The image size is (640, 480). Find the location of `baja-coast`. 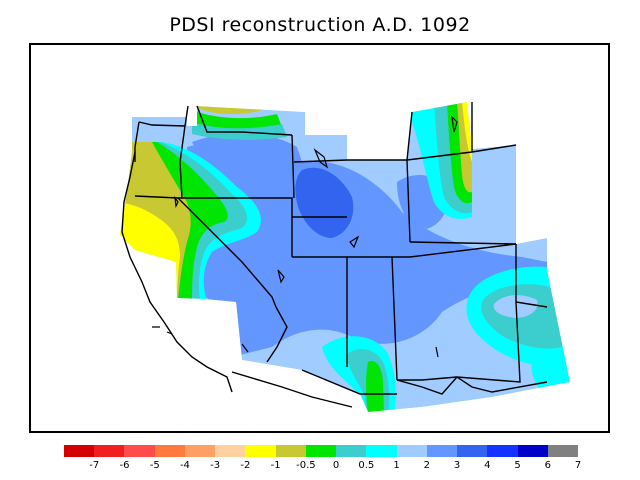

baja-coast is located at coordinates (292, 389).